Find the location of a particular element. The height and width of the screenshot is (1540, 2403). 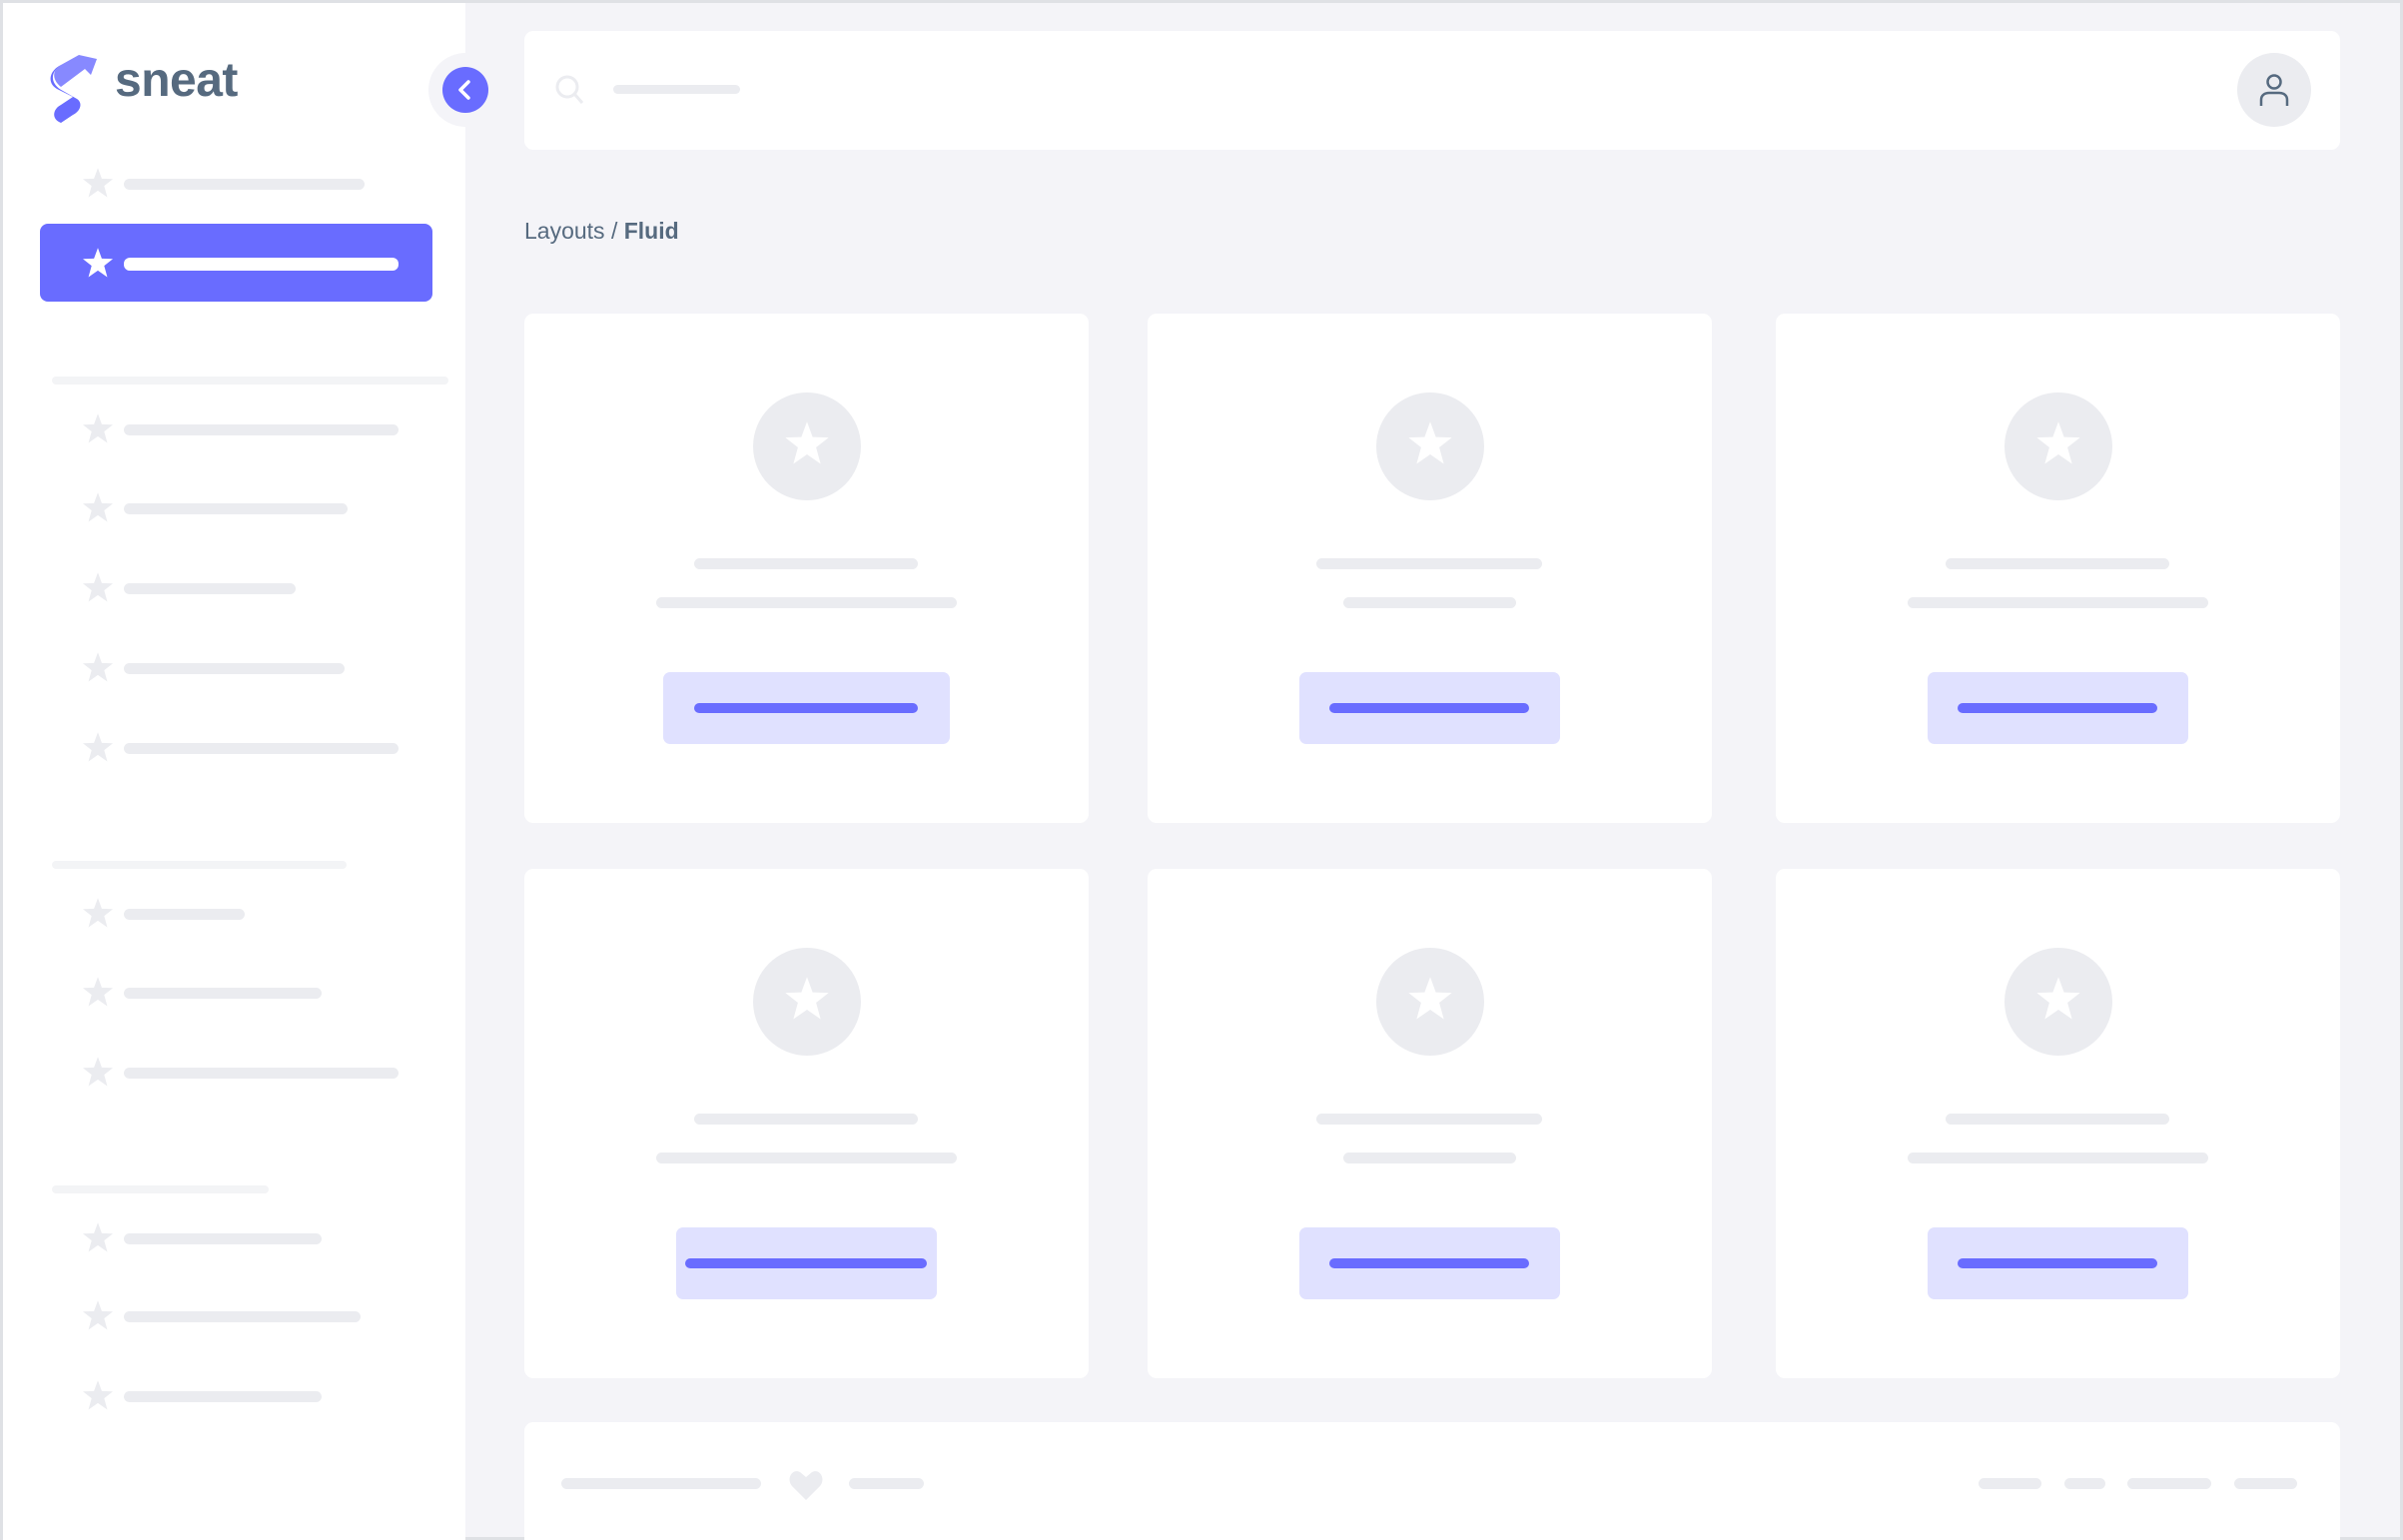

sidebar-toggle-button is located at coordinates (465, 90).